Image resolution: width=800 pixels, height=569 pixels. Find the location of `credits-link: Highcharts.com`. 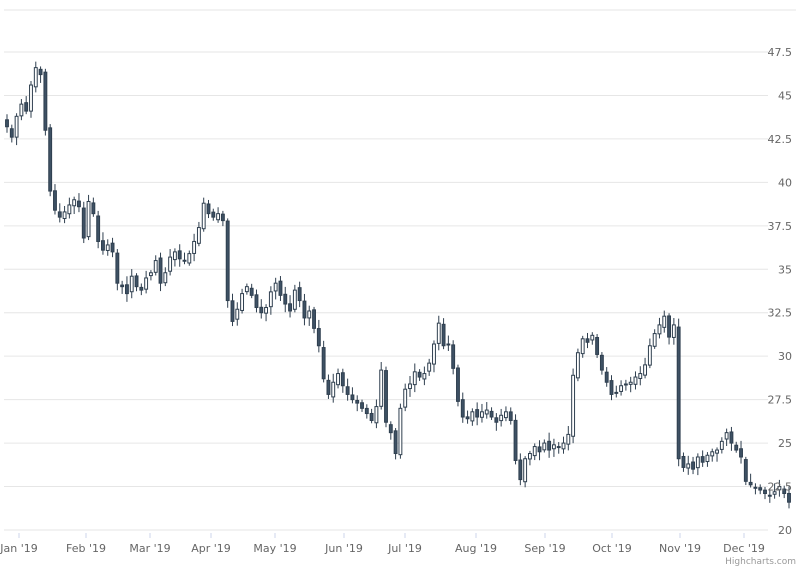

credits-link: Highcharts.com is located at coordinates (760, 562).